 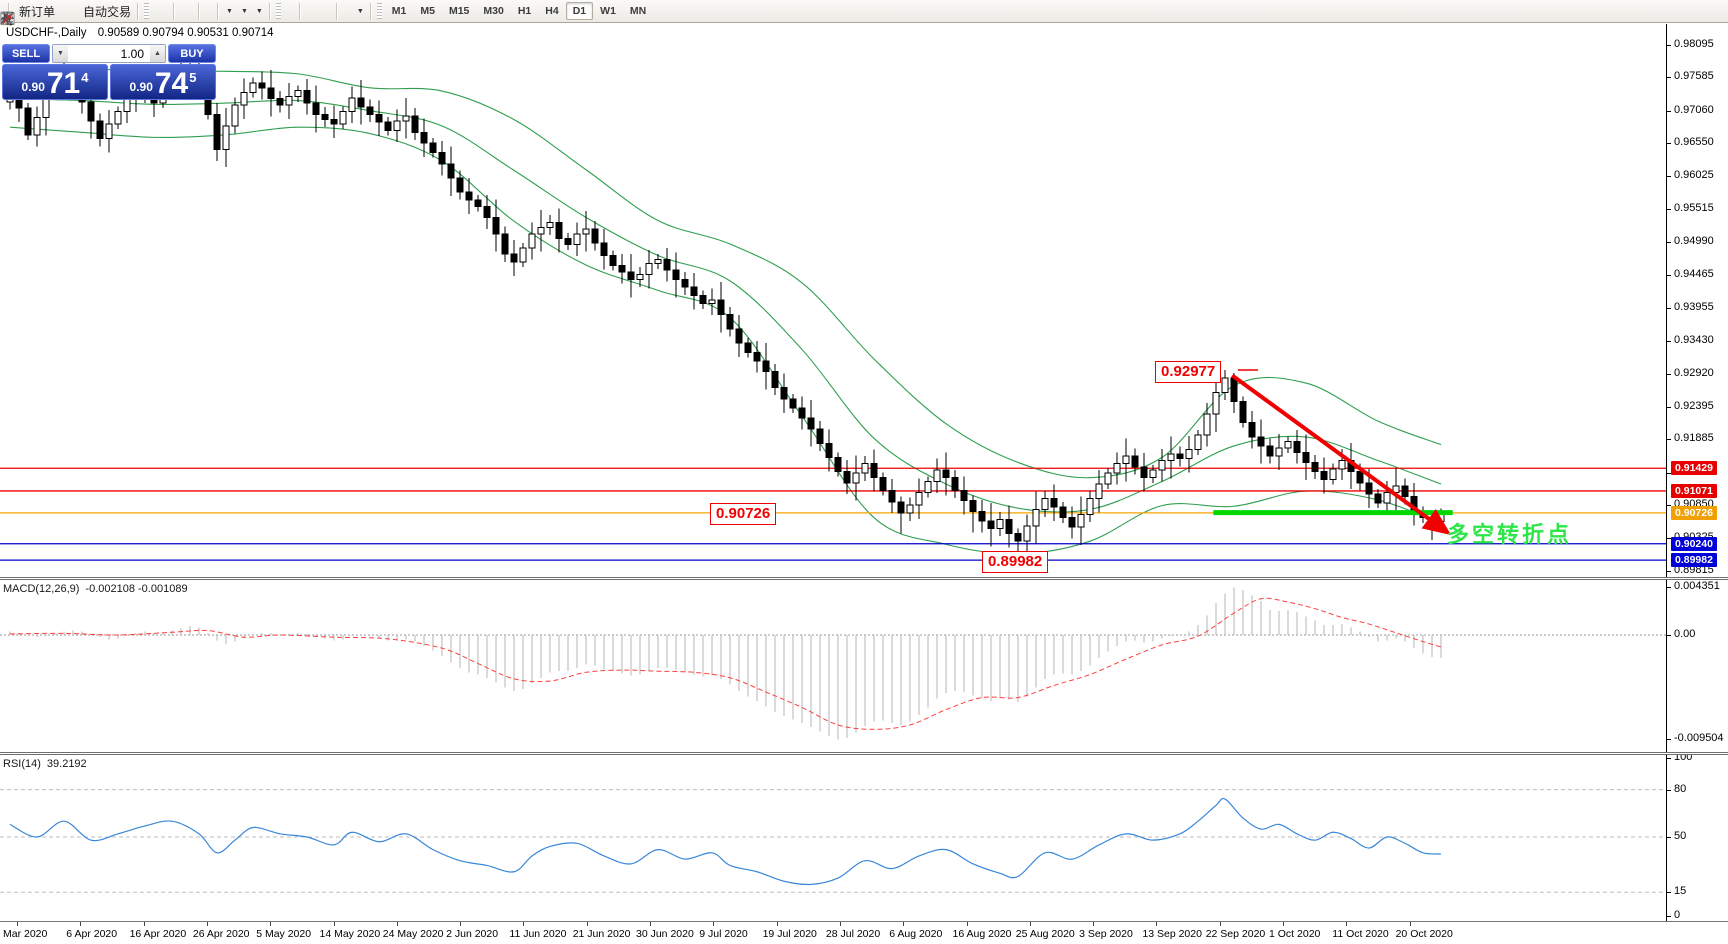 What do you see at coordinates (67, 12) in the screenshot?
I see `auto-trading-button: 自动交易` at bounding box center [67, 12].